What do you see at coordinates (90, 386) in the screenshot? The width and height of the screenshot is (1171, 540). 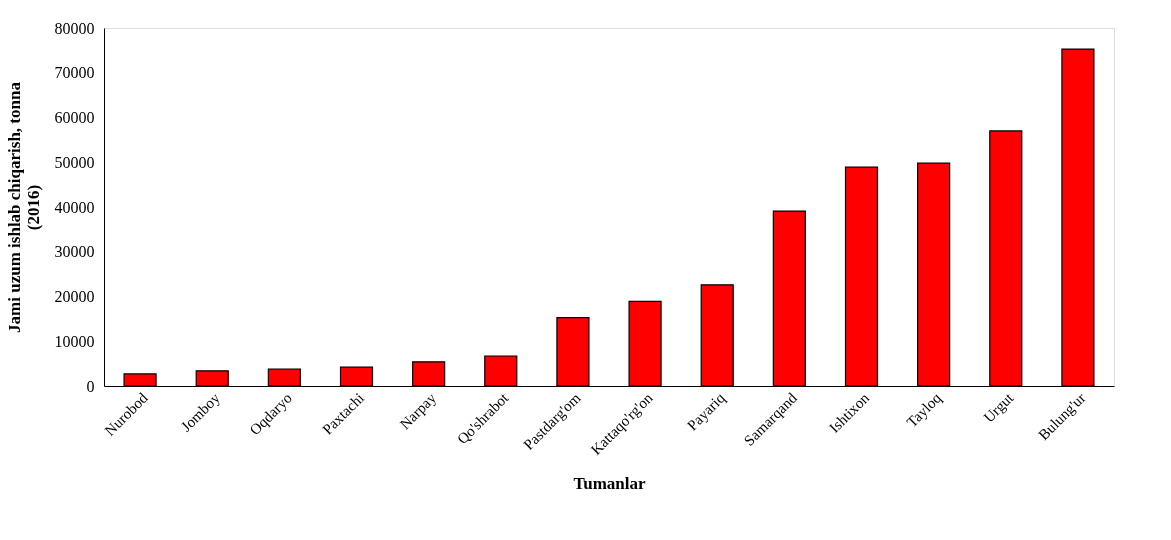 I see `y-tick-label: 0` at bounding box center [90, 386].